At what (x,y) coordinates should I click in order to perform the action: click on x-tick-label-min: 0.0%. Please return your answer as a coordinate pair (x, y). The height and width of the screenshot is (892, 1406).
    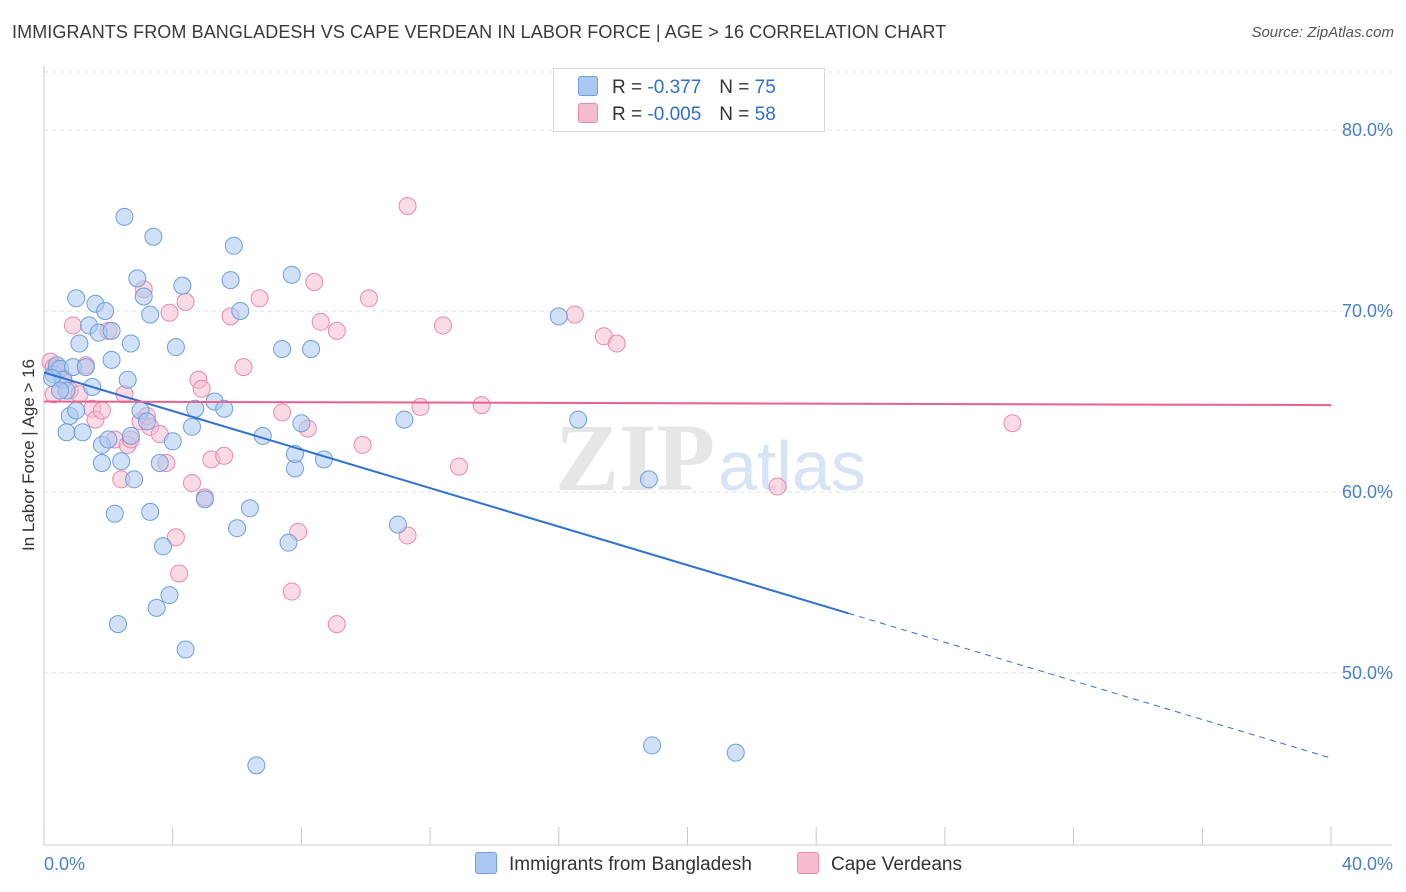
    Looking at the image, I should click on (64, 864).